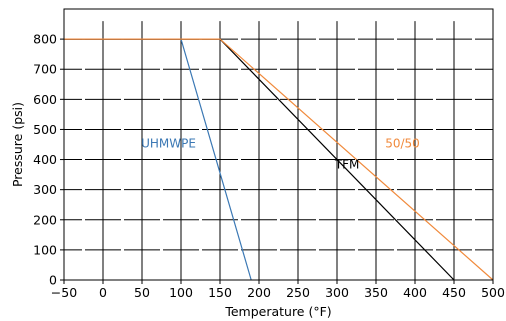  What do you see at coordinates (17, 144) in the screenshot?
I see `y-axis-label: Pressure (psi)` at bounding box center [17, 144].